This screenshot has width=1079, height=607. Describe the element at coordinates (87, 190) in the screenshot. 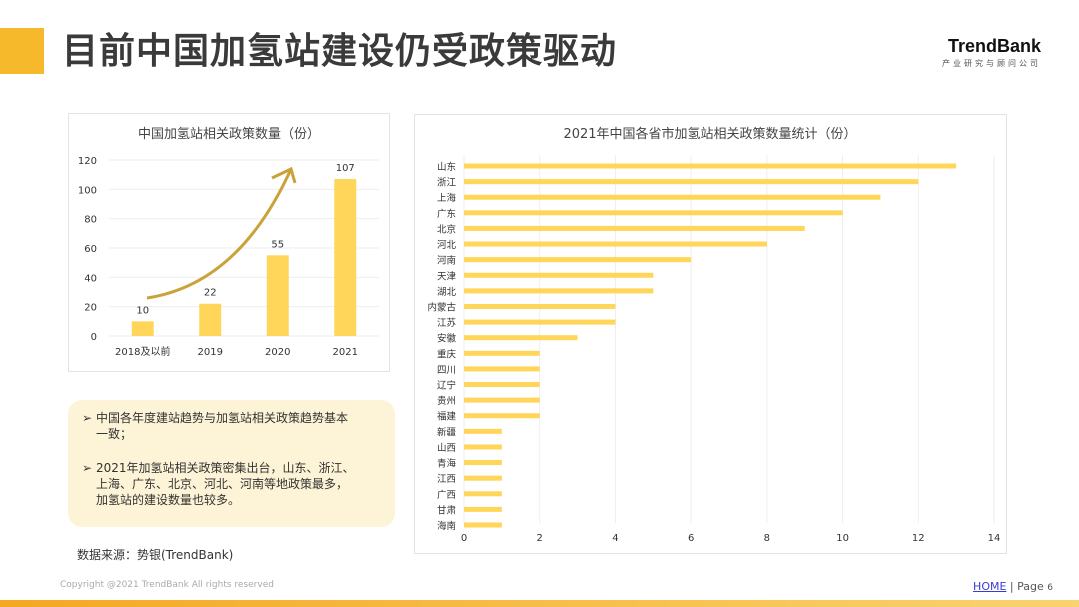

I see `y-tick-label: 100` at that location.